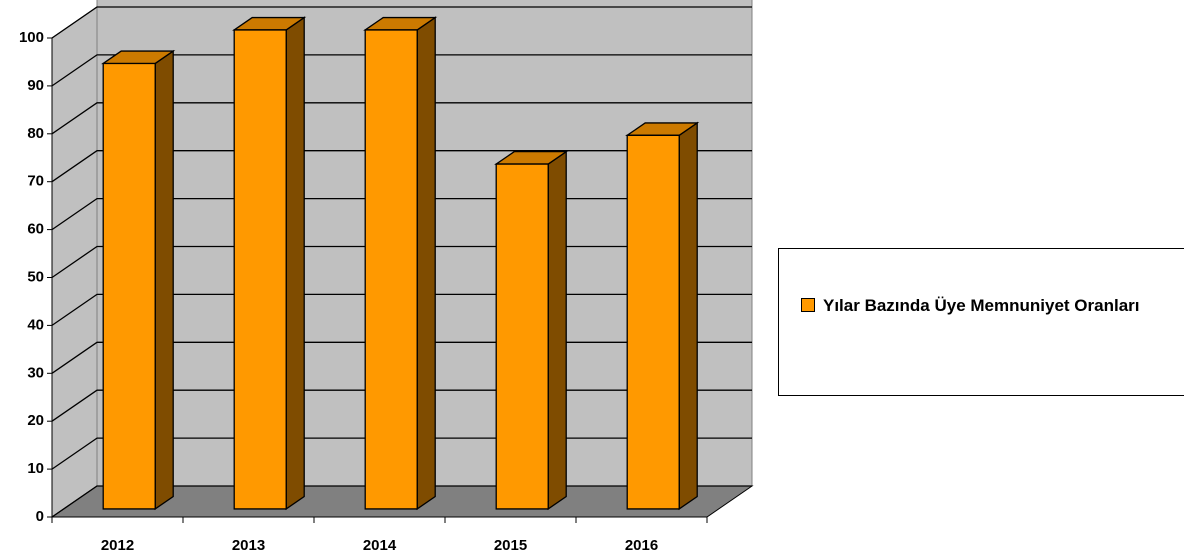 The height and width of the screenshot is (560, 1185). Describe the element at coordinates (35, 420) in the screenshot. I see `y-tick-label: 20` at that location.